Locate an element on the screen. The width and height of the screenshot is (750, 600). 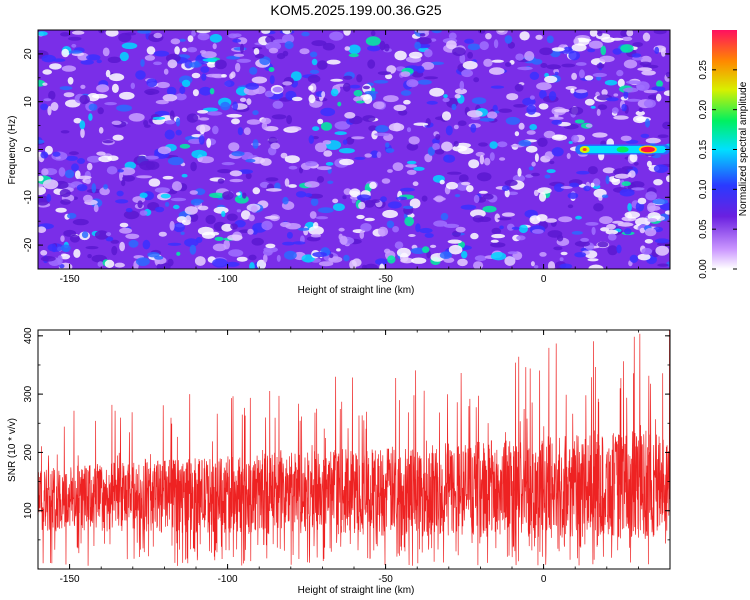
colorbar-tick-label: 0.15 is located at coordinates (703, 149).